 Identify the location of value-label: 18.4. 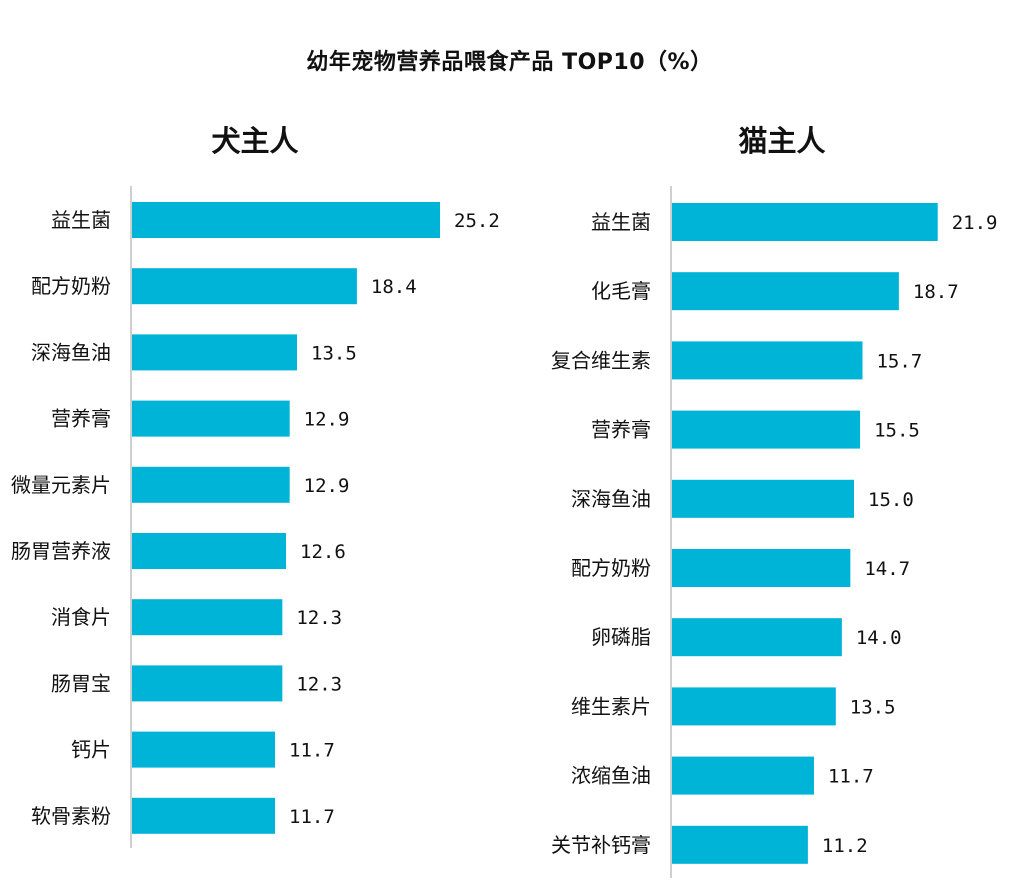
(394, 287).